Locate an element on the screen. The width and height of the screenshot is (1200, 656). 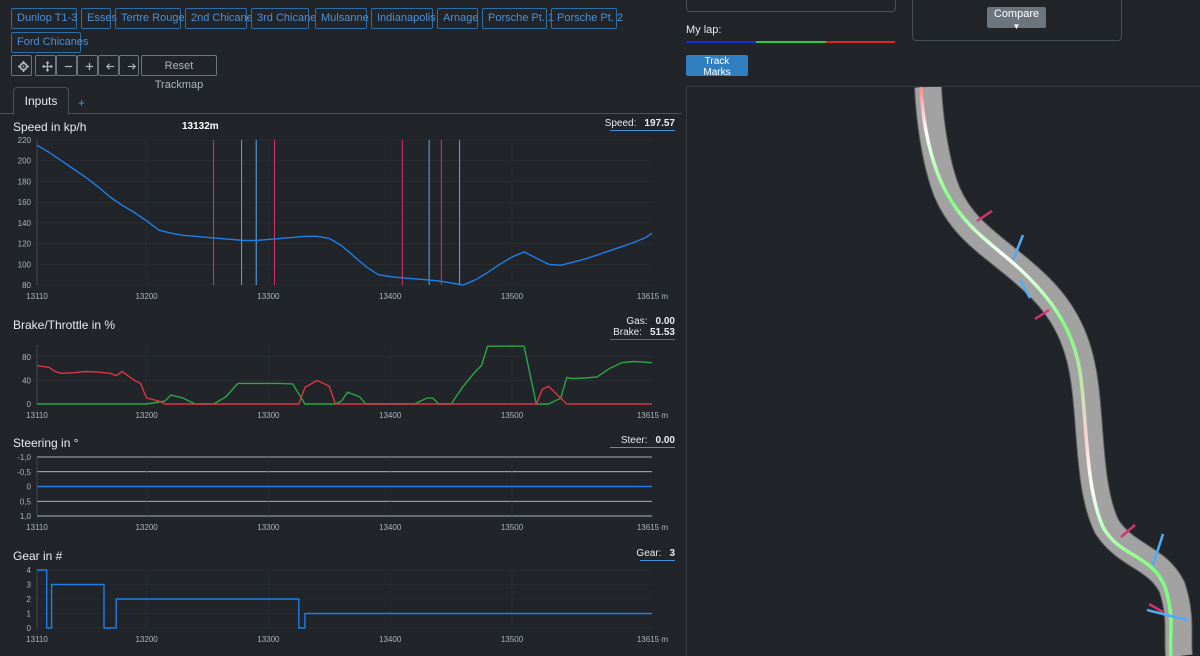
track-marks is located at coordinates (1082, 415).